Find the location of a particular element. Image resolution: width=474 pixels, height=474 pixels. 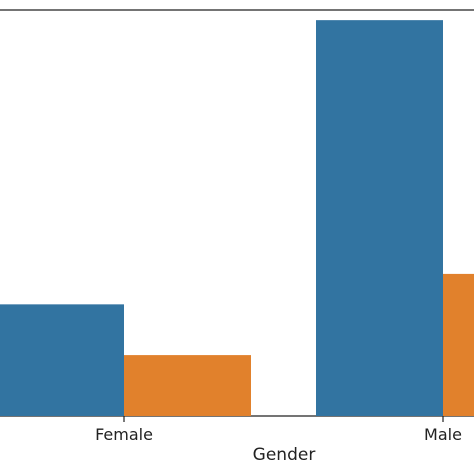

x-ticks-group: Female Male is located at coordinates (278, 430).